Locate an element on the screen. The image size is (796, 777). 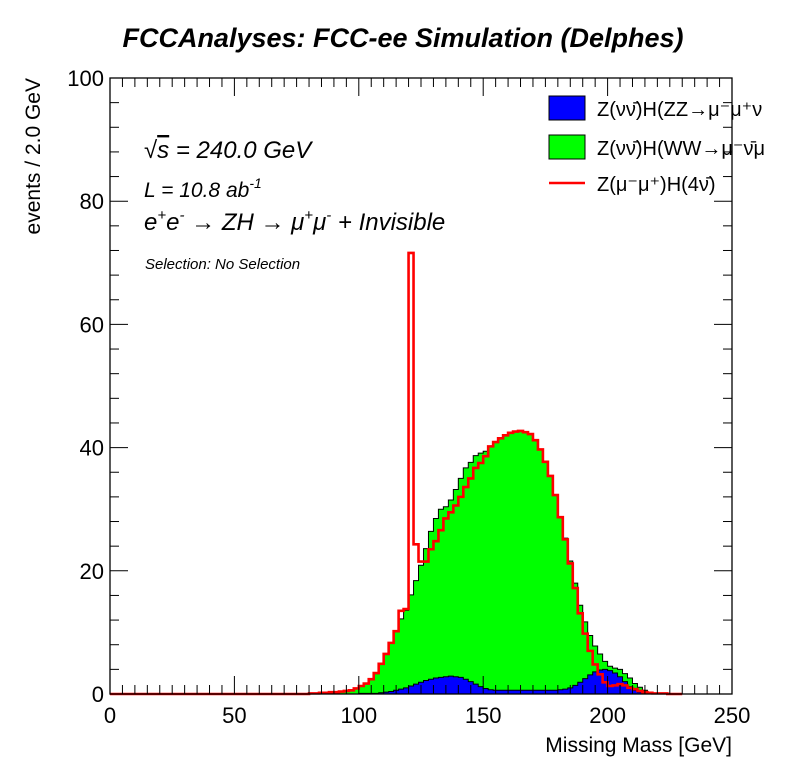
lumi-text: L = 10.8 ab is located at coordinates (197, 190).